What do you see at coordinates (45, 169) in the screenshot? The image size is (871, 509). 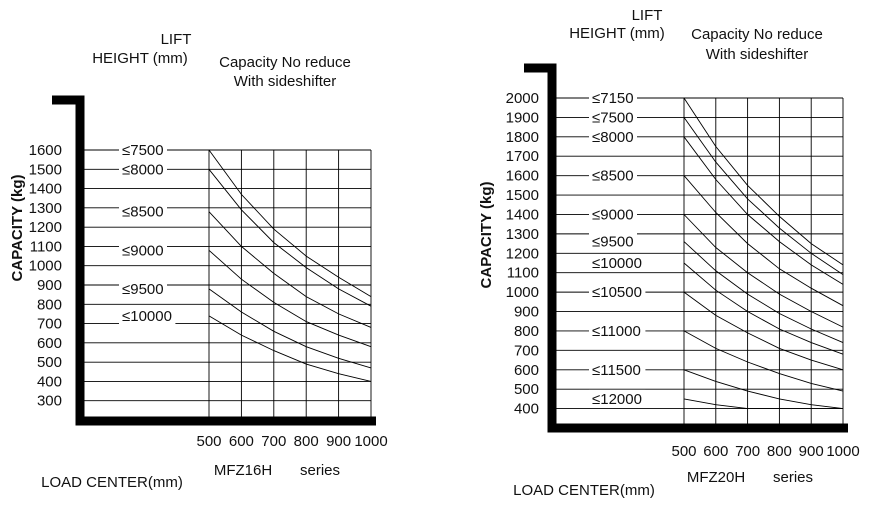 I see `y-tick-label: 1500` at bounding box center [45, 169].